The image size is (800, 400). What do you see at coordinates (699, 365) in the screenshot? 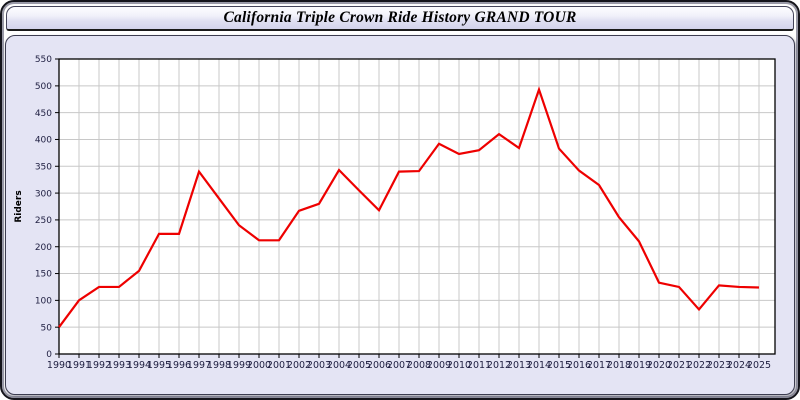
I see `svg-text: 2022` at bounding box center [699, 365].